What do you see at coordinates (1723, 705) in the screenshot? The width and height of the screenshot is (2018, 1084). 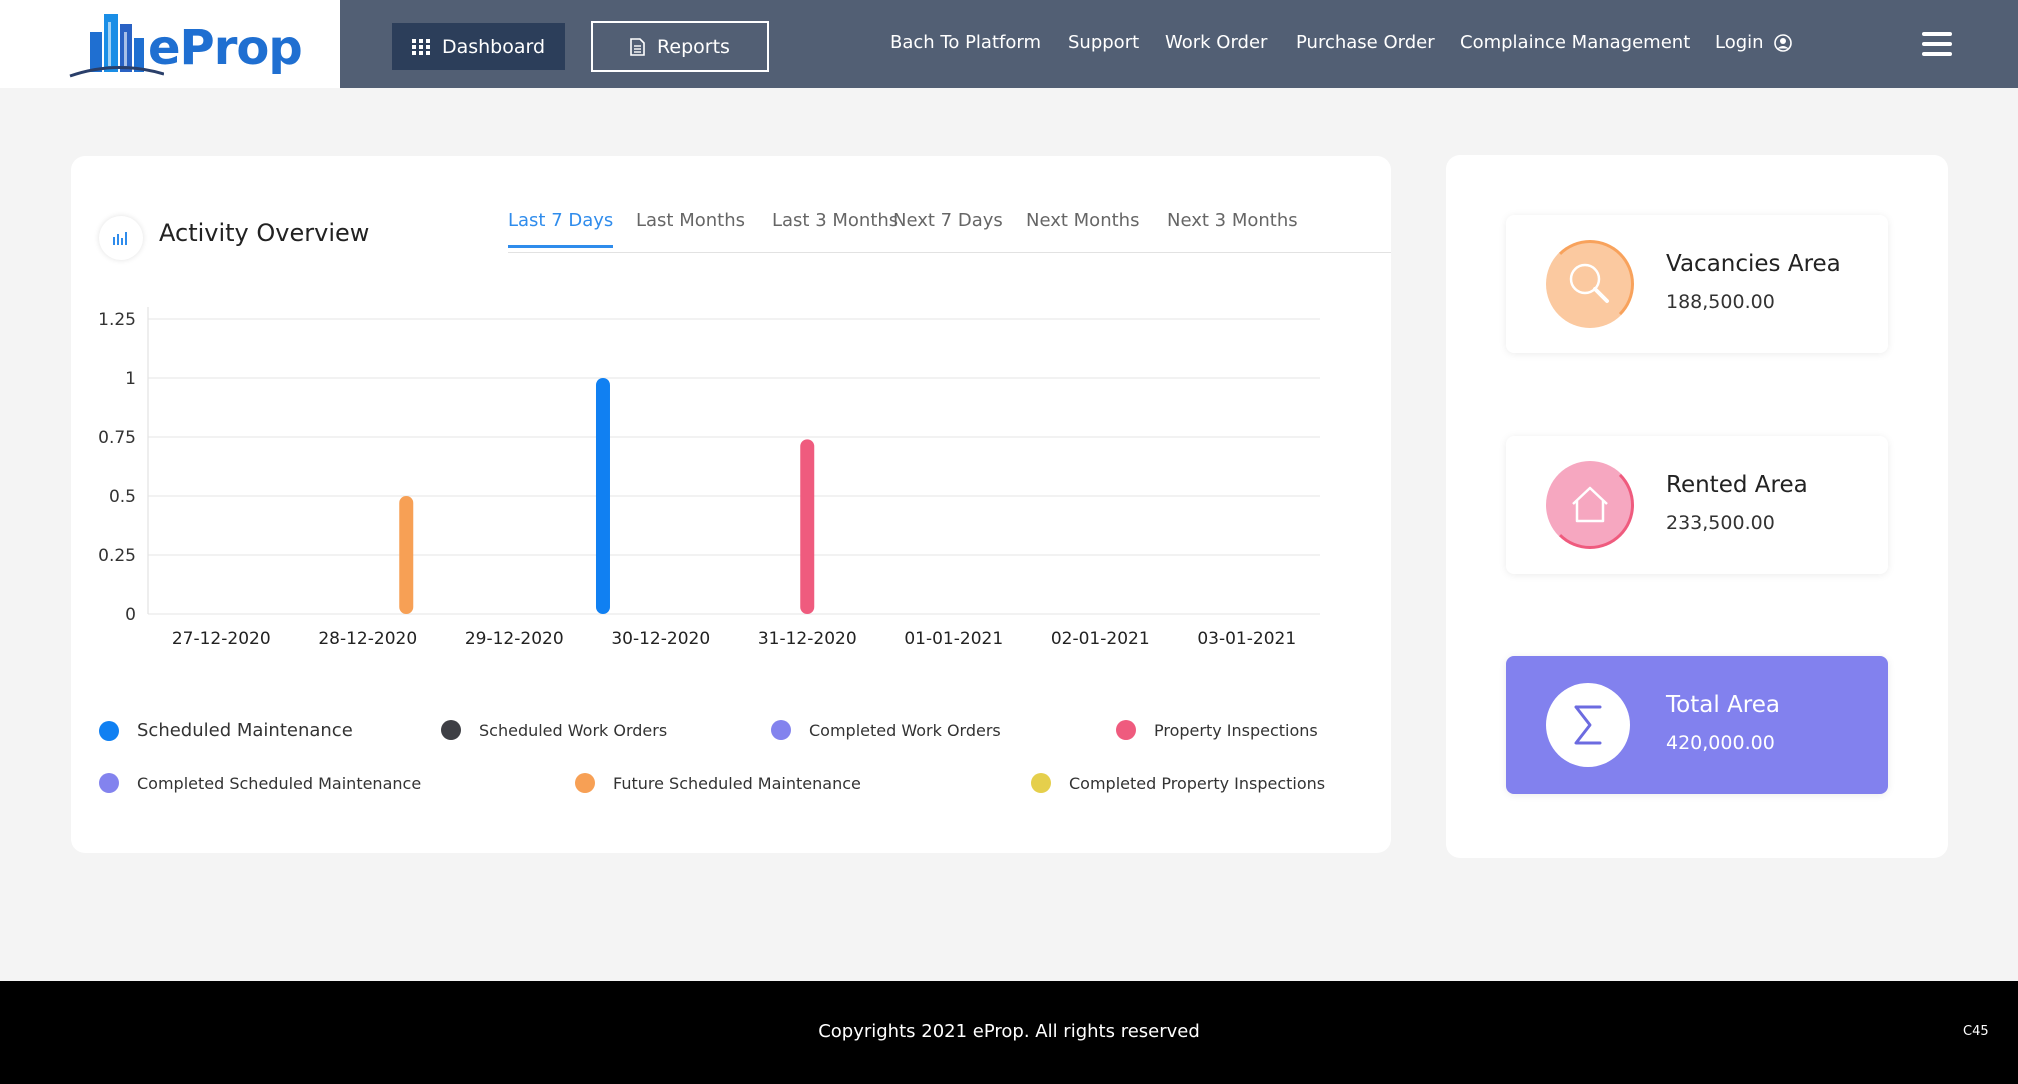 I see `total-area-title: Total Area` at bounding box center [1723, 705].